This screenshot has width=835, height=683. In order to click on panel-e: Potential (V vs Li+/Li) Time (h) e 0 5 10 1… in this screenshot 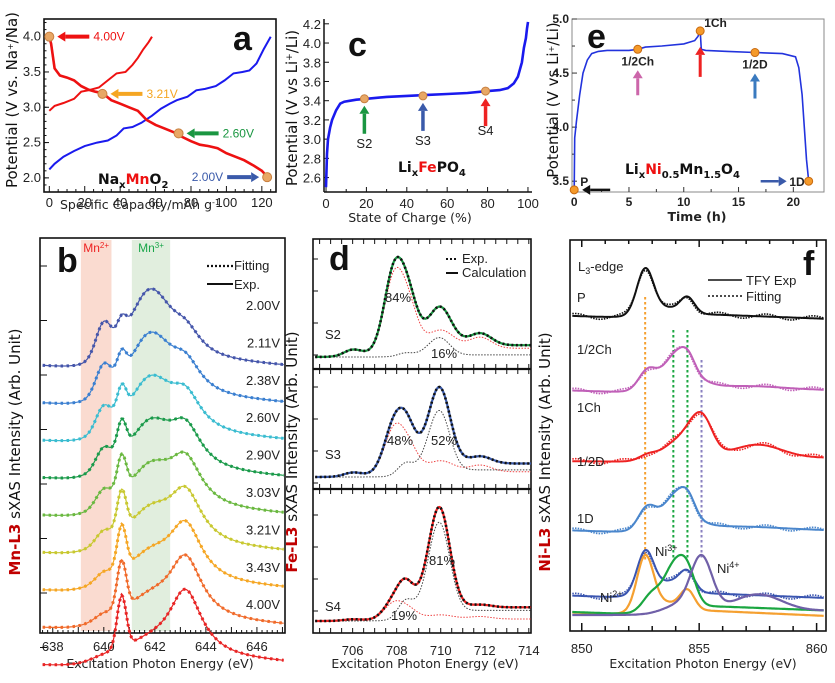, I will do `click(684, 118)`.